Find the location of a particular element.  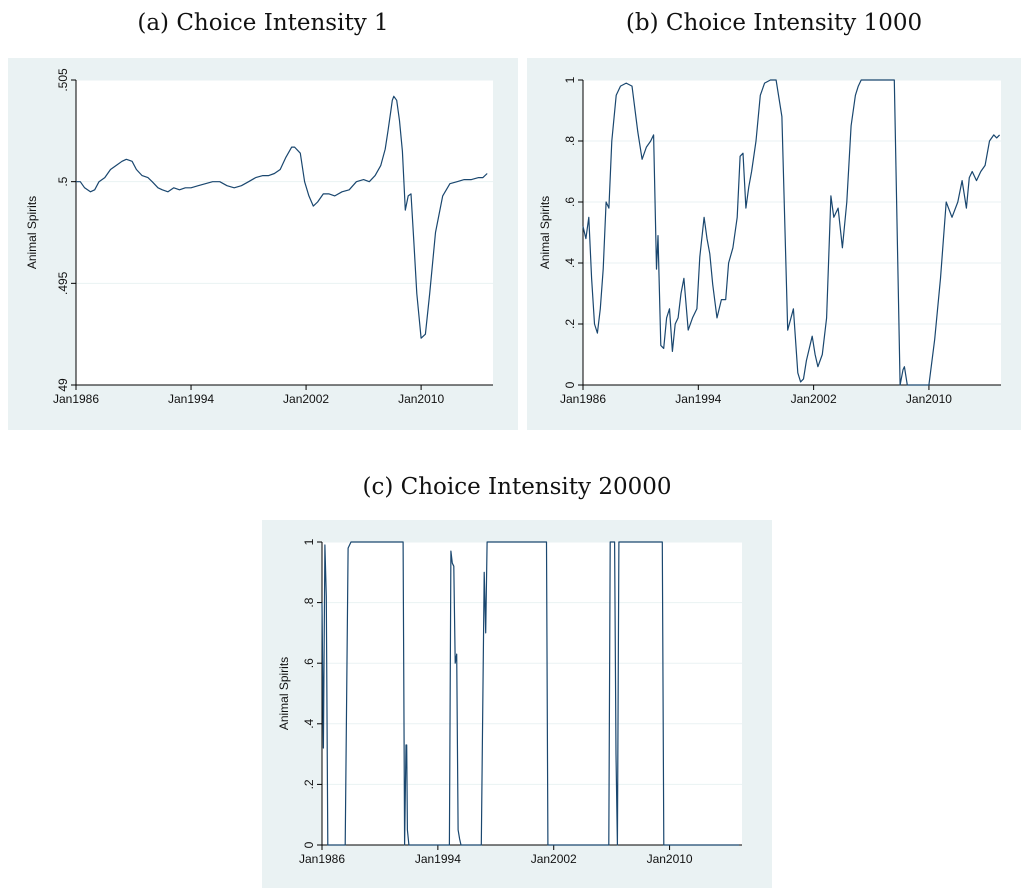

y-tick-label-2: .5 is located at coordinates (63, 181).